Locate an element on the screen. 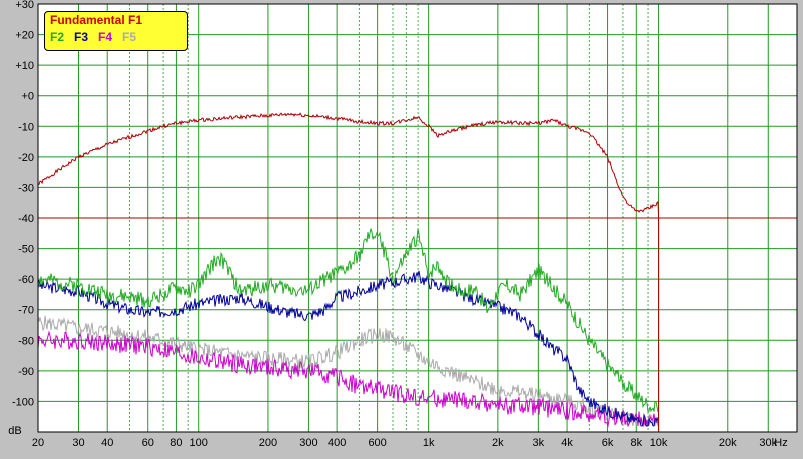  x-tick-label: 6k is located at coordinates (608, 443).